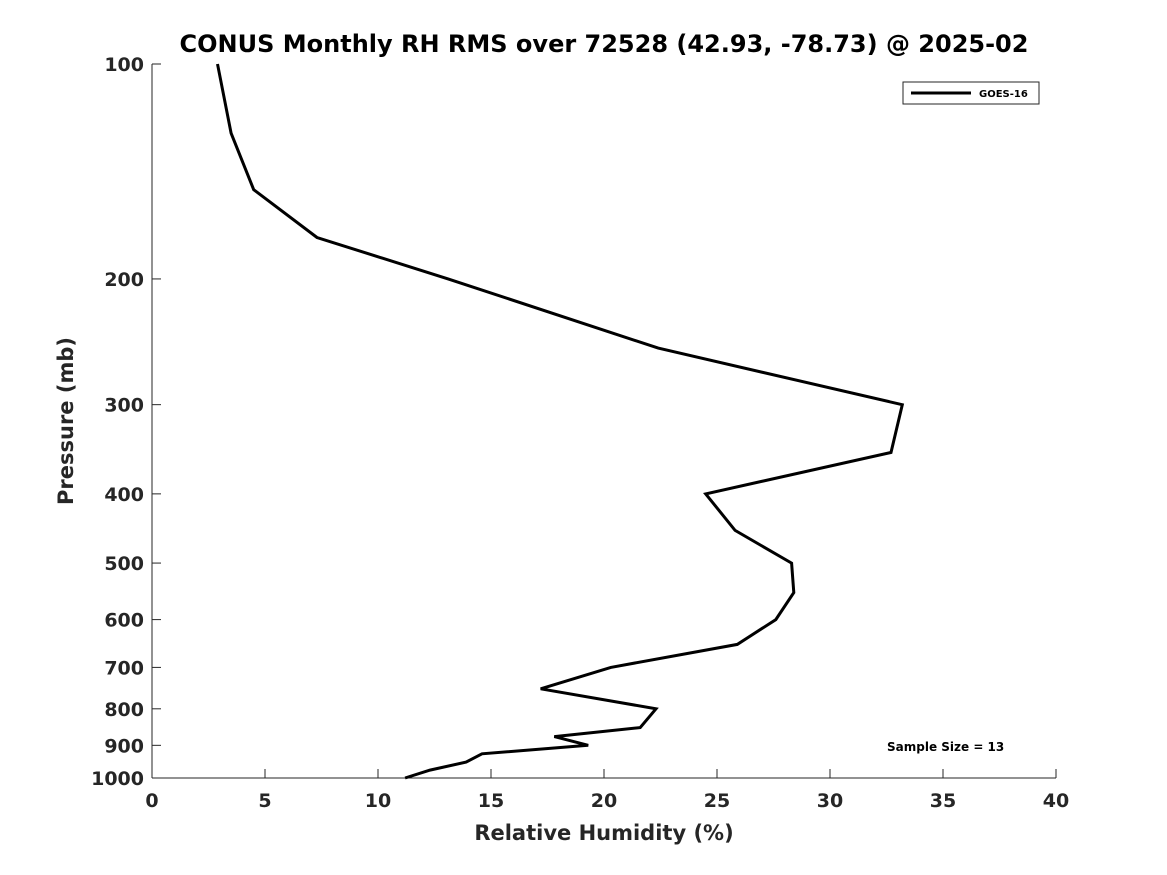 Image resolution: width=1167 pixels, height=875 pixels. I want to click on x-axis-label: Relative Humidity (%), so click(603, 833).